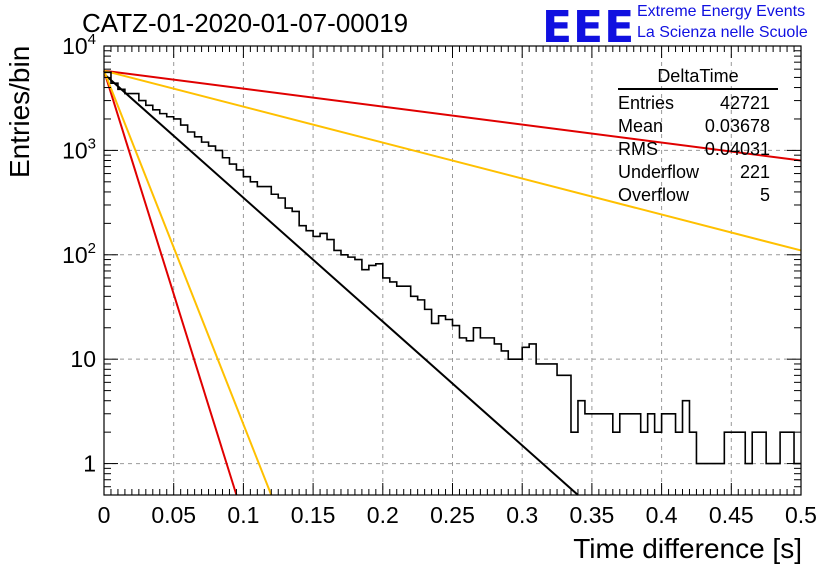 The width and height of the screenshot is (836, 572). I want to click on stats-label: Underflow, so click(659, 172).